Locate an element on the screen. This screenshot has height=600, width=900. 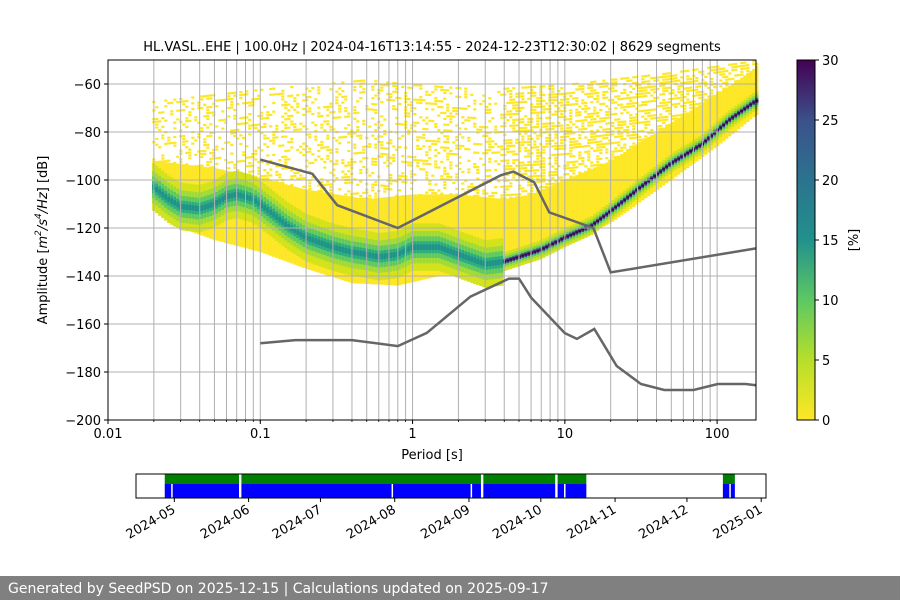
y-axis-label-s: /s is located at coordinates (43, 225).